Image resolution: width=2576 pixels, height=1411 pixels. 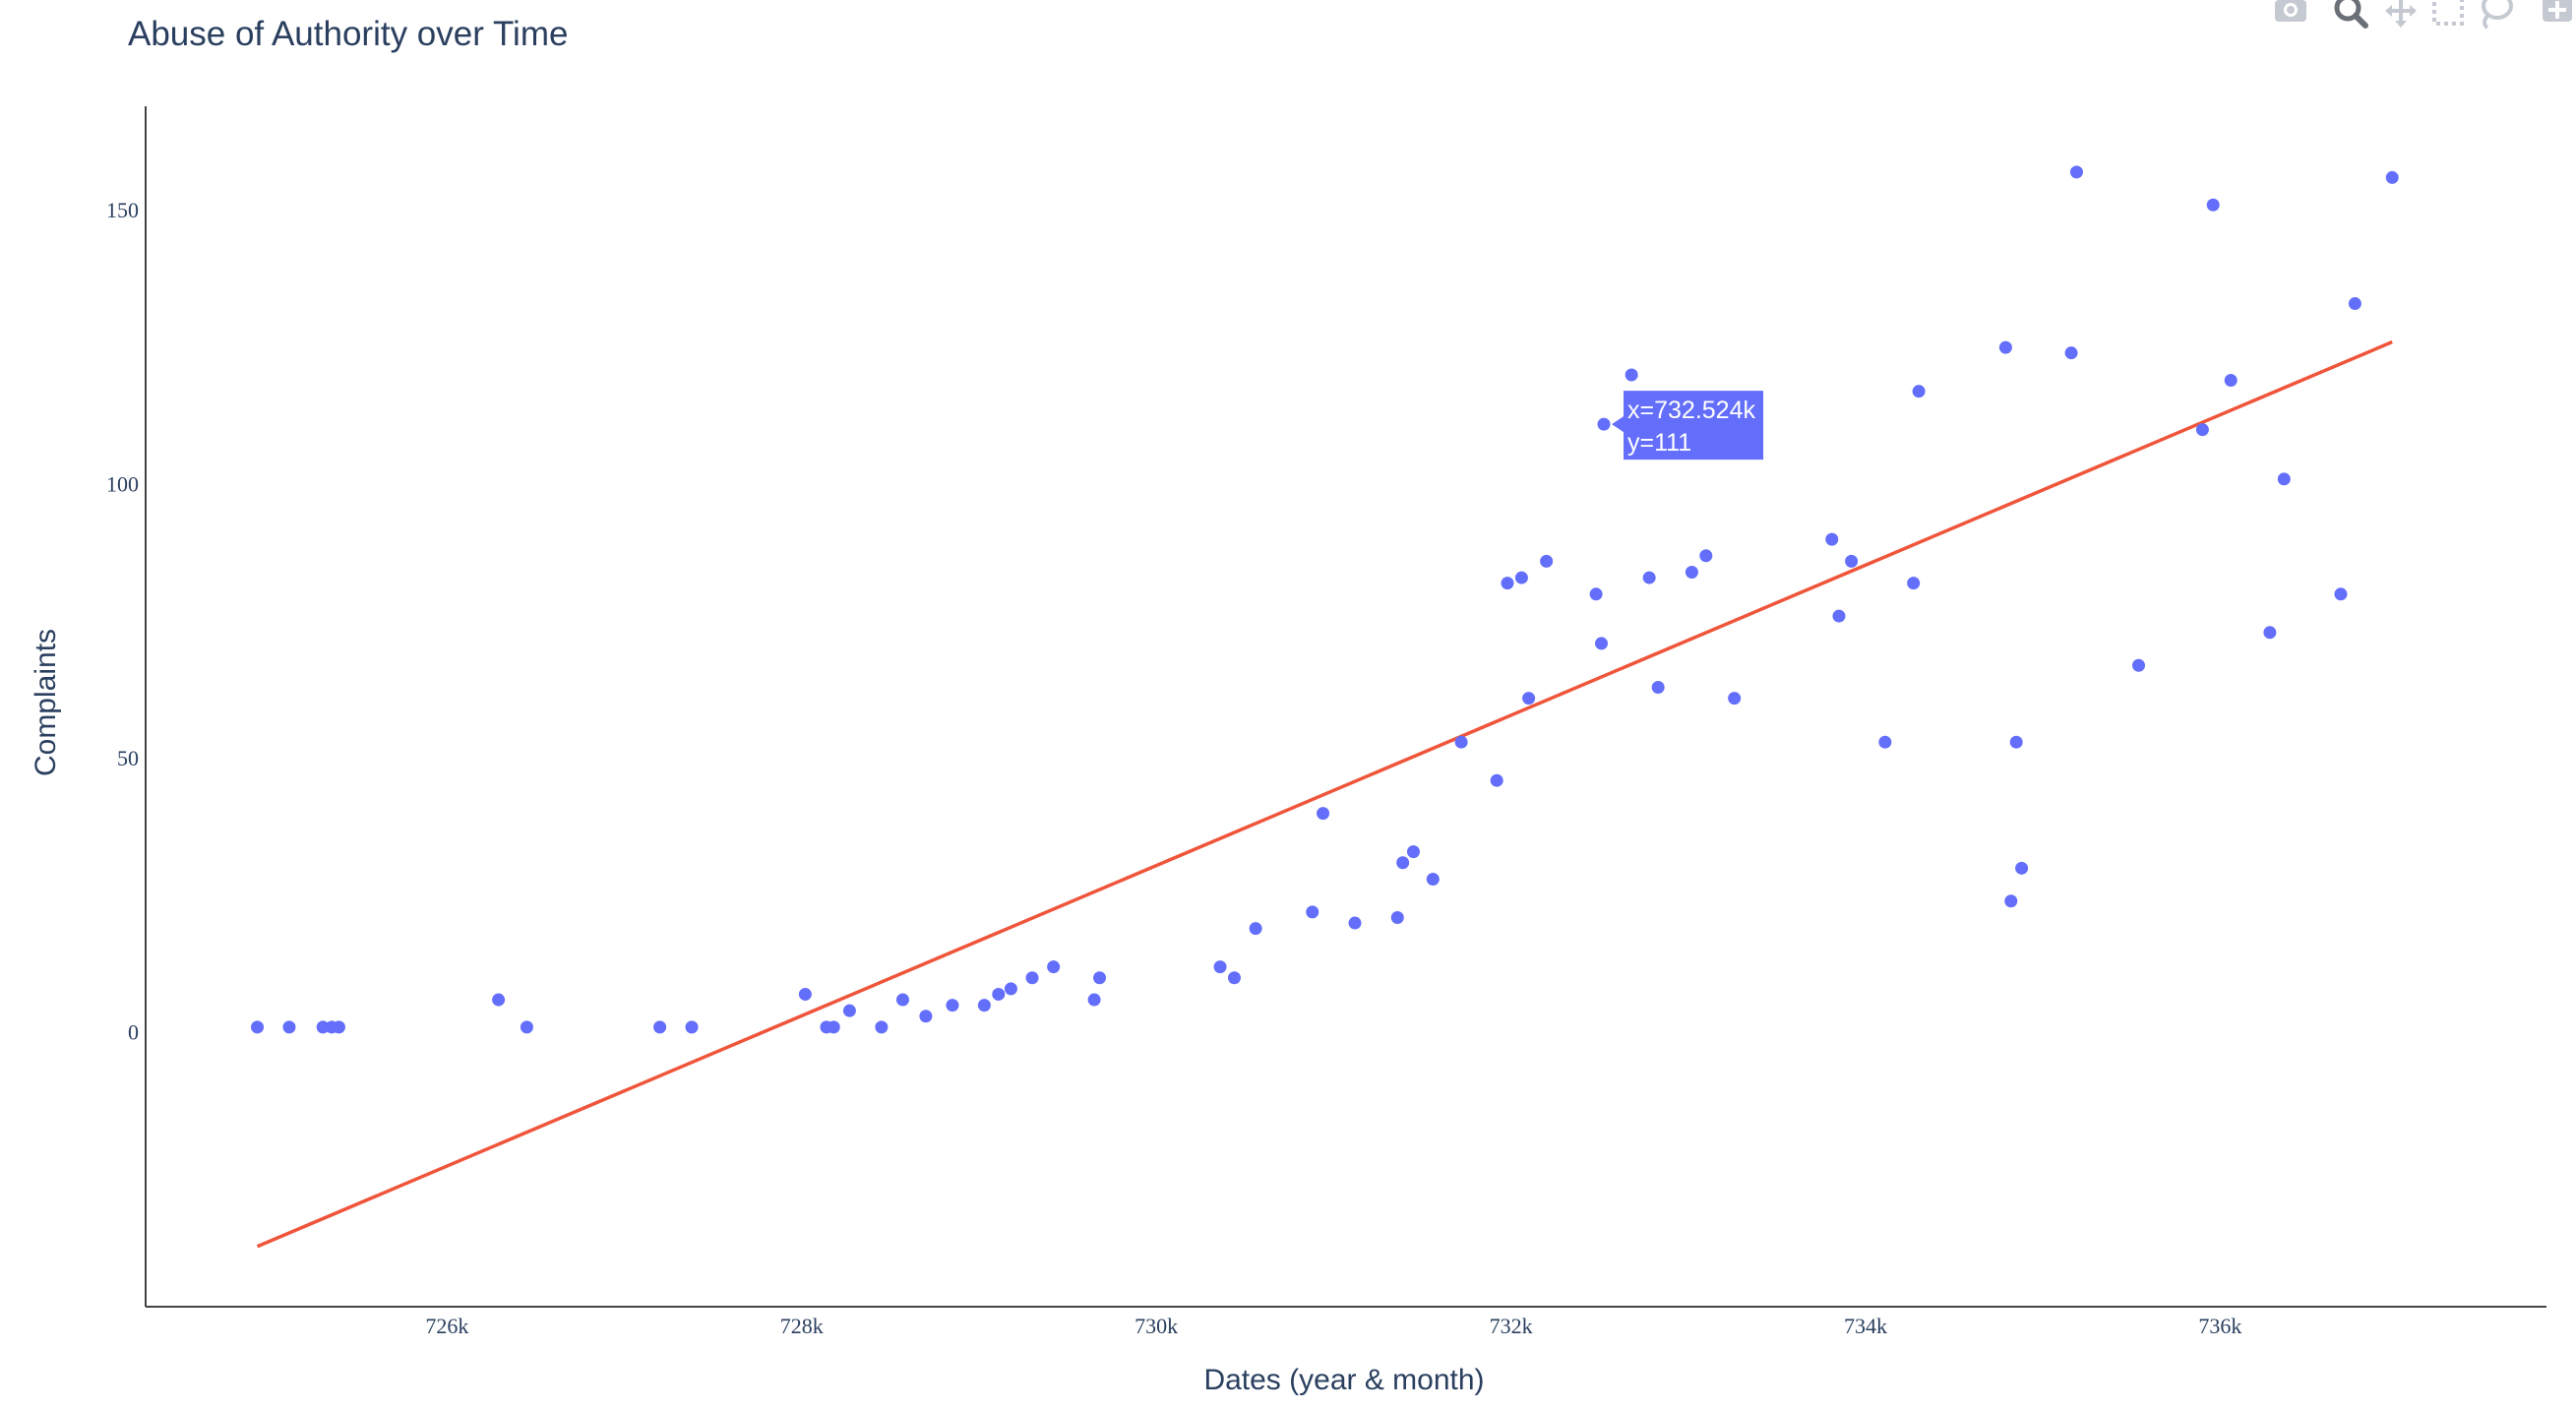 What do you see at coordinates (46, 702) in the screenshot?
I see `y-axis-title: Complaints` at bounding box center [46, 702].